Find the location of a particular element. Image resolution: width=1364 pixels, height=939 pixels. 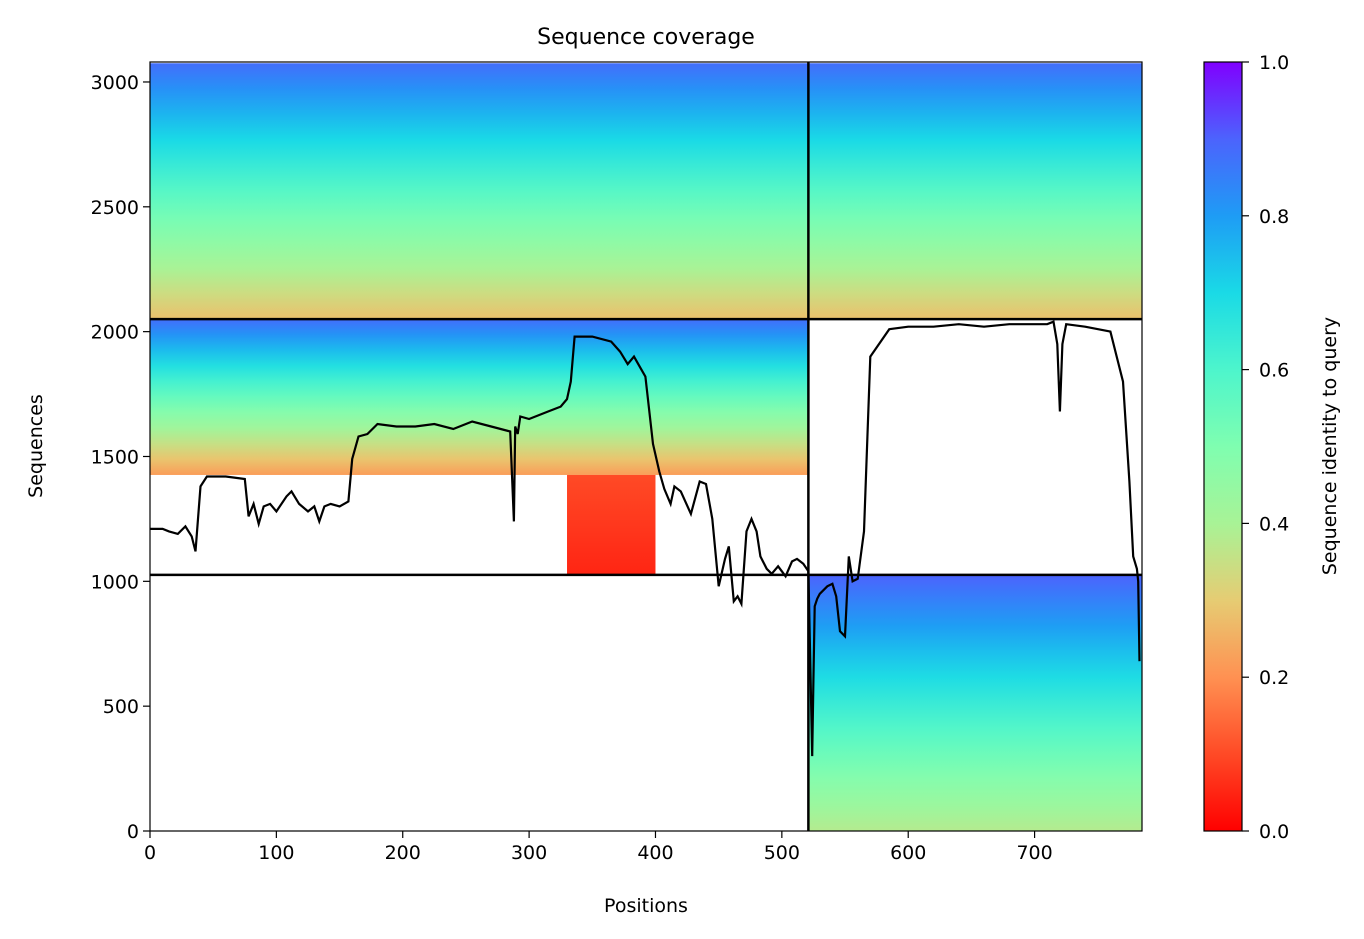

x-axis: 0 100 200 300 400 500 600 700 is located at coordinates (598, 847).